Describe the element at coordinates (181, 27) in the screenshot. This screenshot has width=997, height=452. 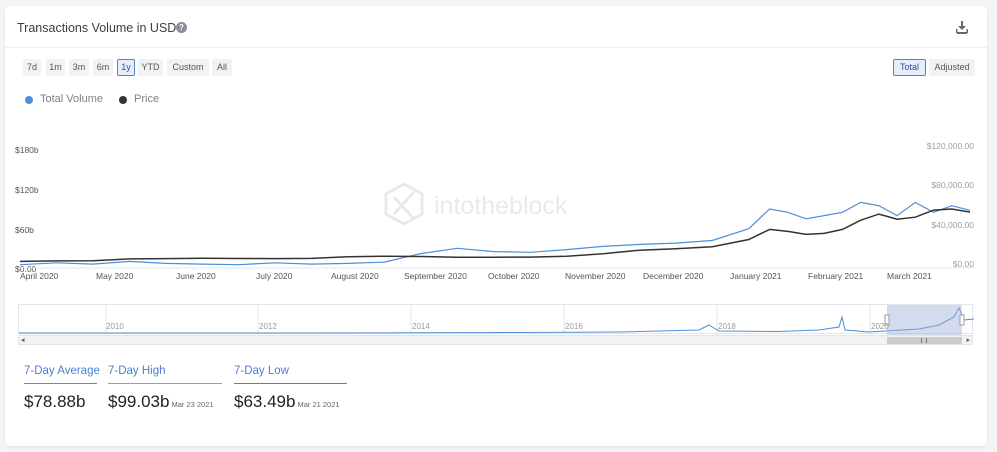
I see `help-icon: ?` at that location.